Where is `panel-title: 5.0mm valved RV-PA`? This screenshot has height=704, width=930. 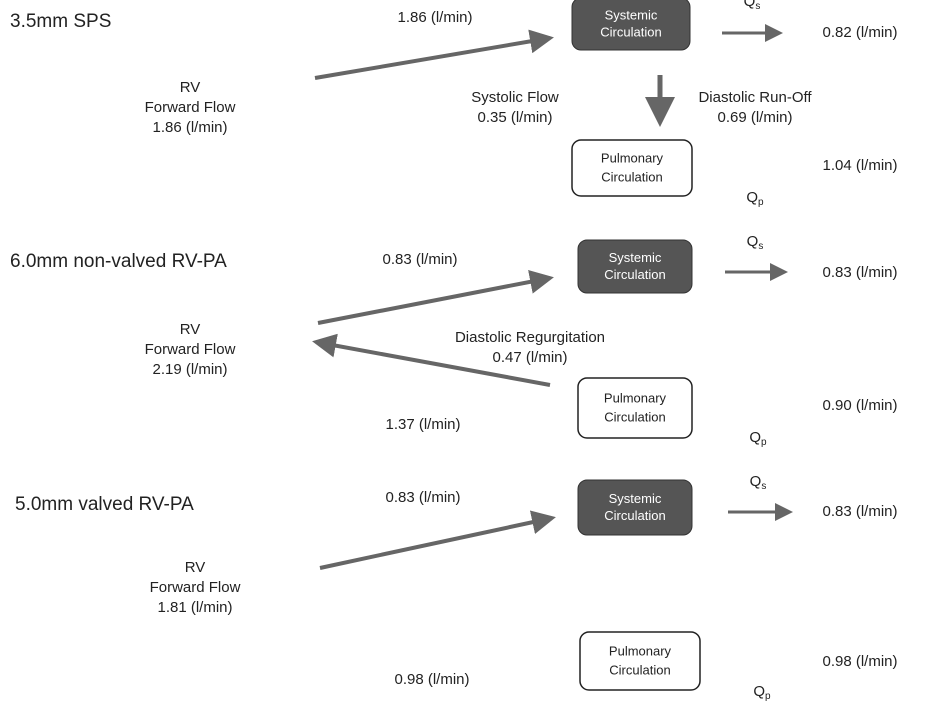
panel-title: 5.0mm valved RV-PA is located at coordinates (104, 504).